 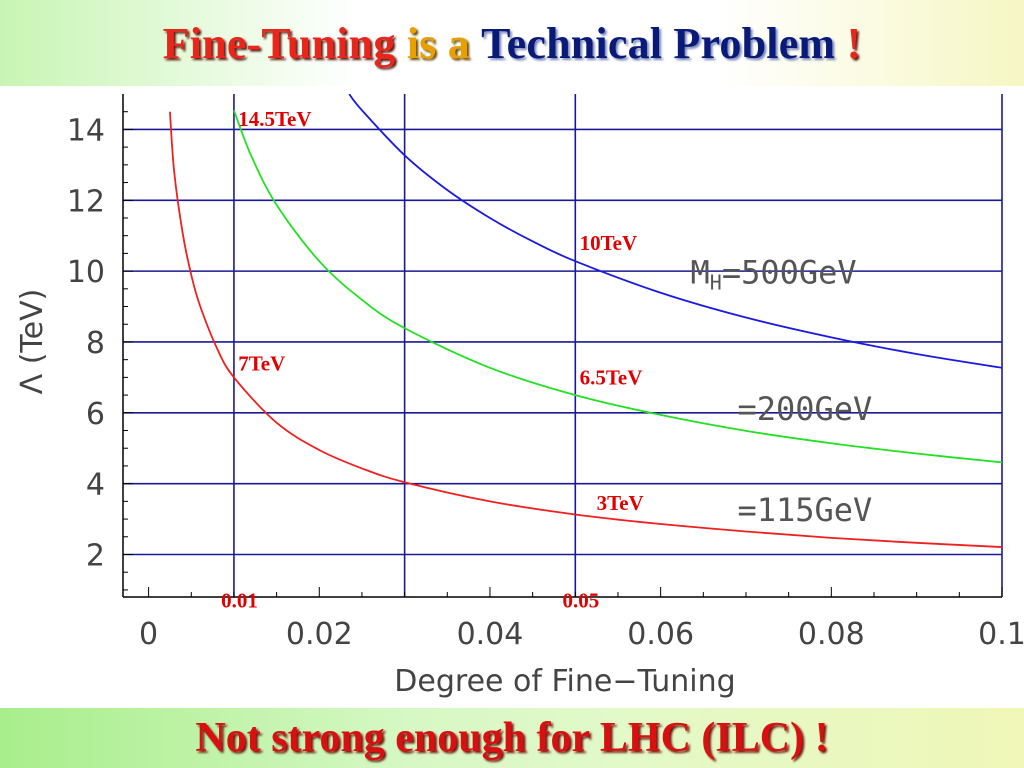 What do you see at coordinates (564, 681) in the screenshot?
I see `x-axis-title: Degree of Fine−Tuning` at bounding box center [564, 681].